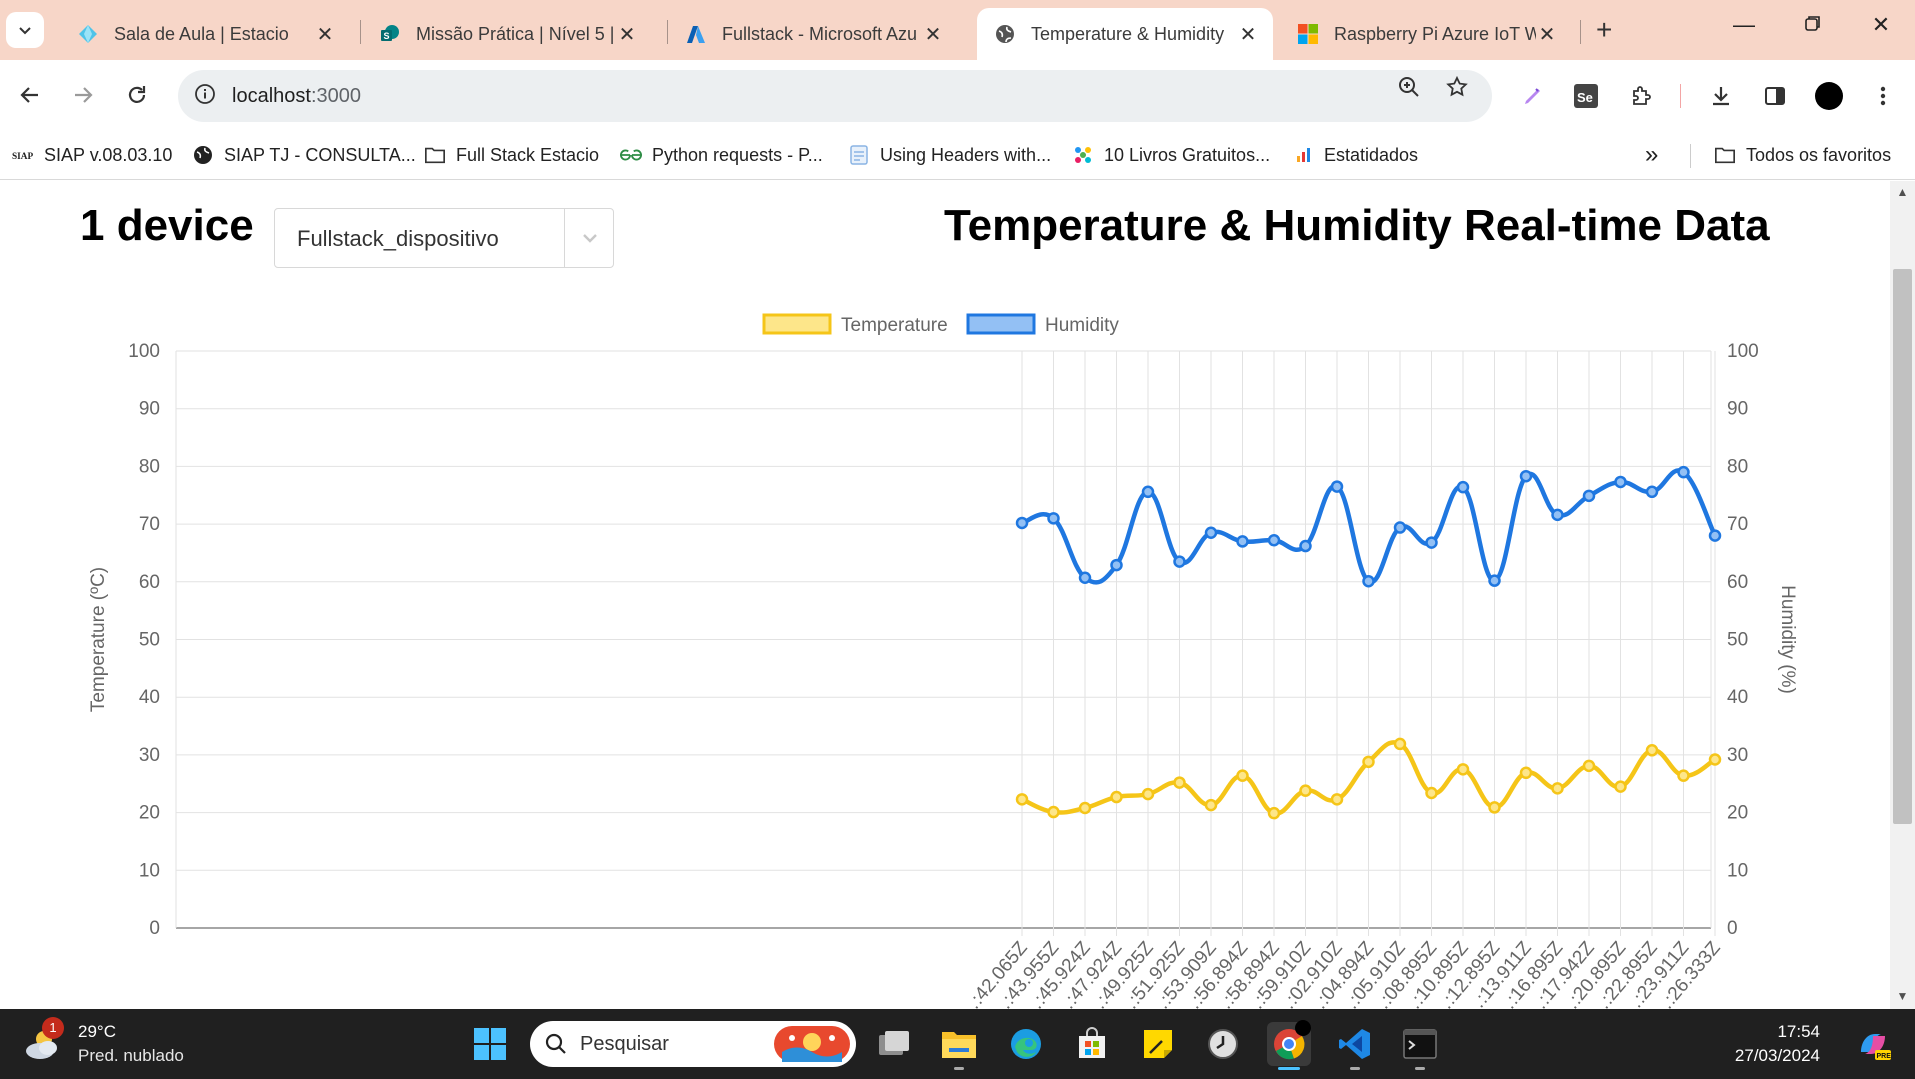  Describe the element at coordinates (507, 34) in the screenshot. I see `tab-missao-pratica: S Missão Prática | Nível 5 | ✕` at that location.